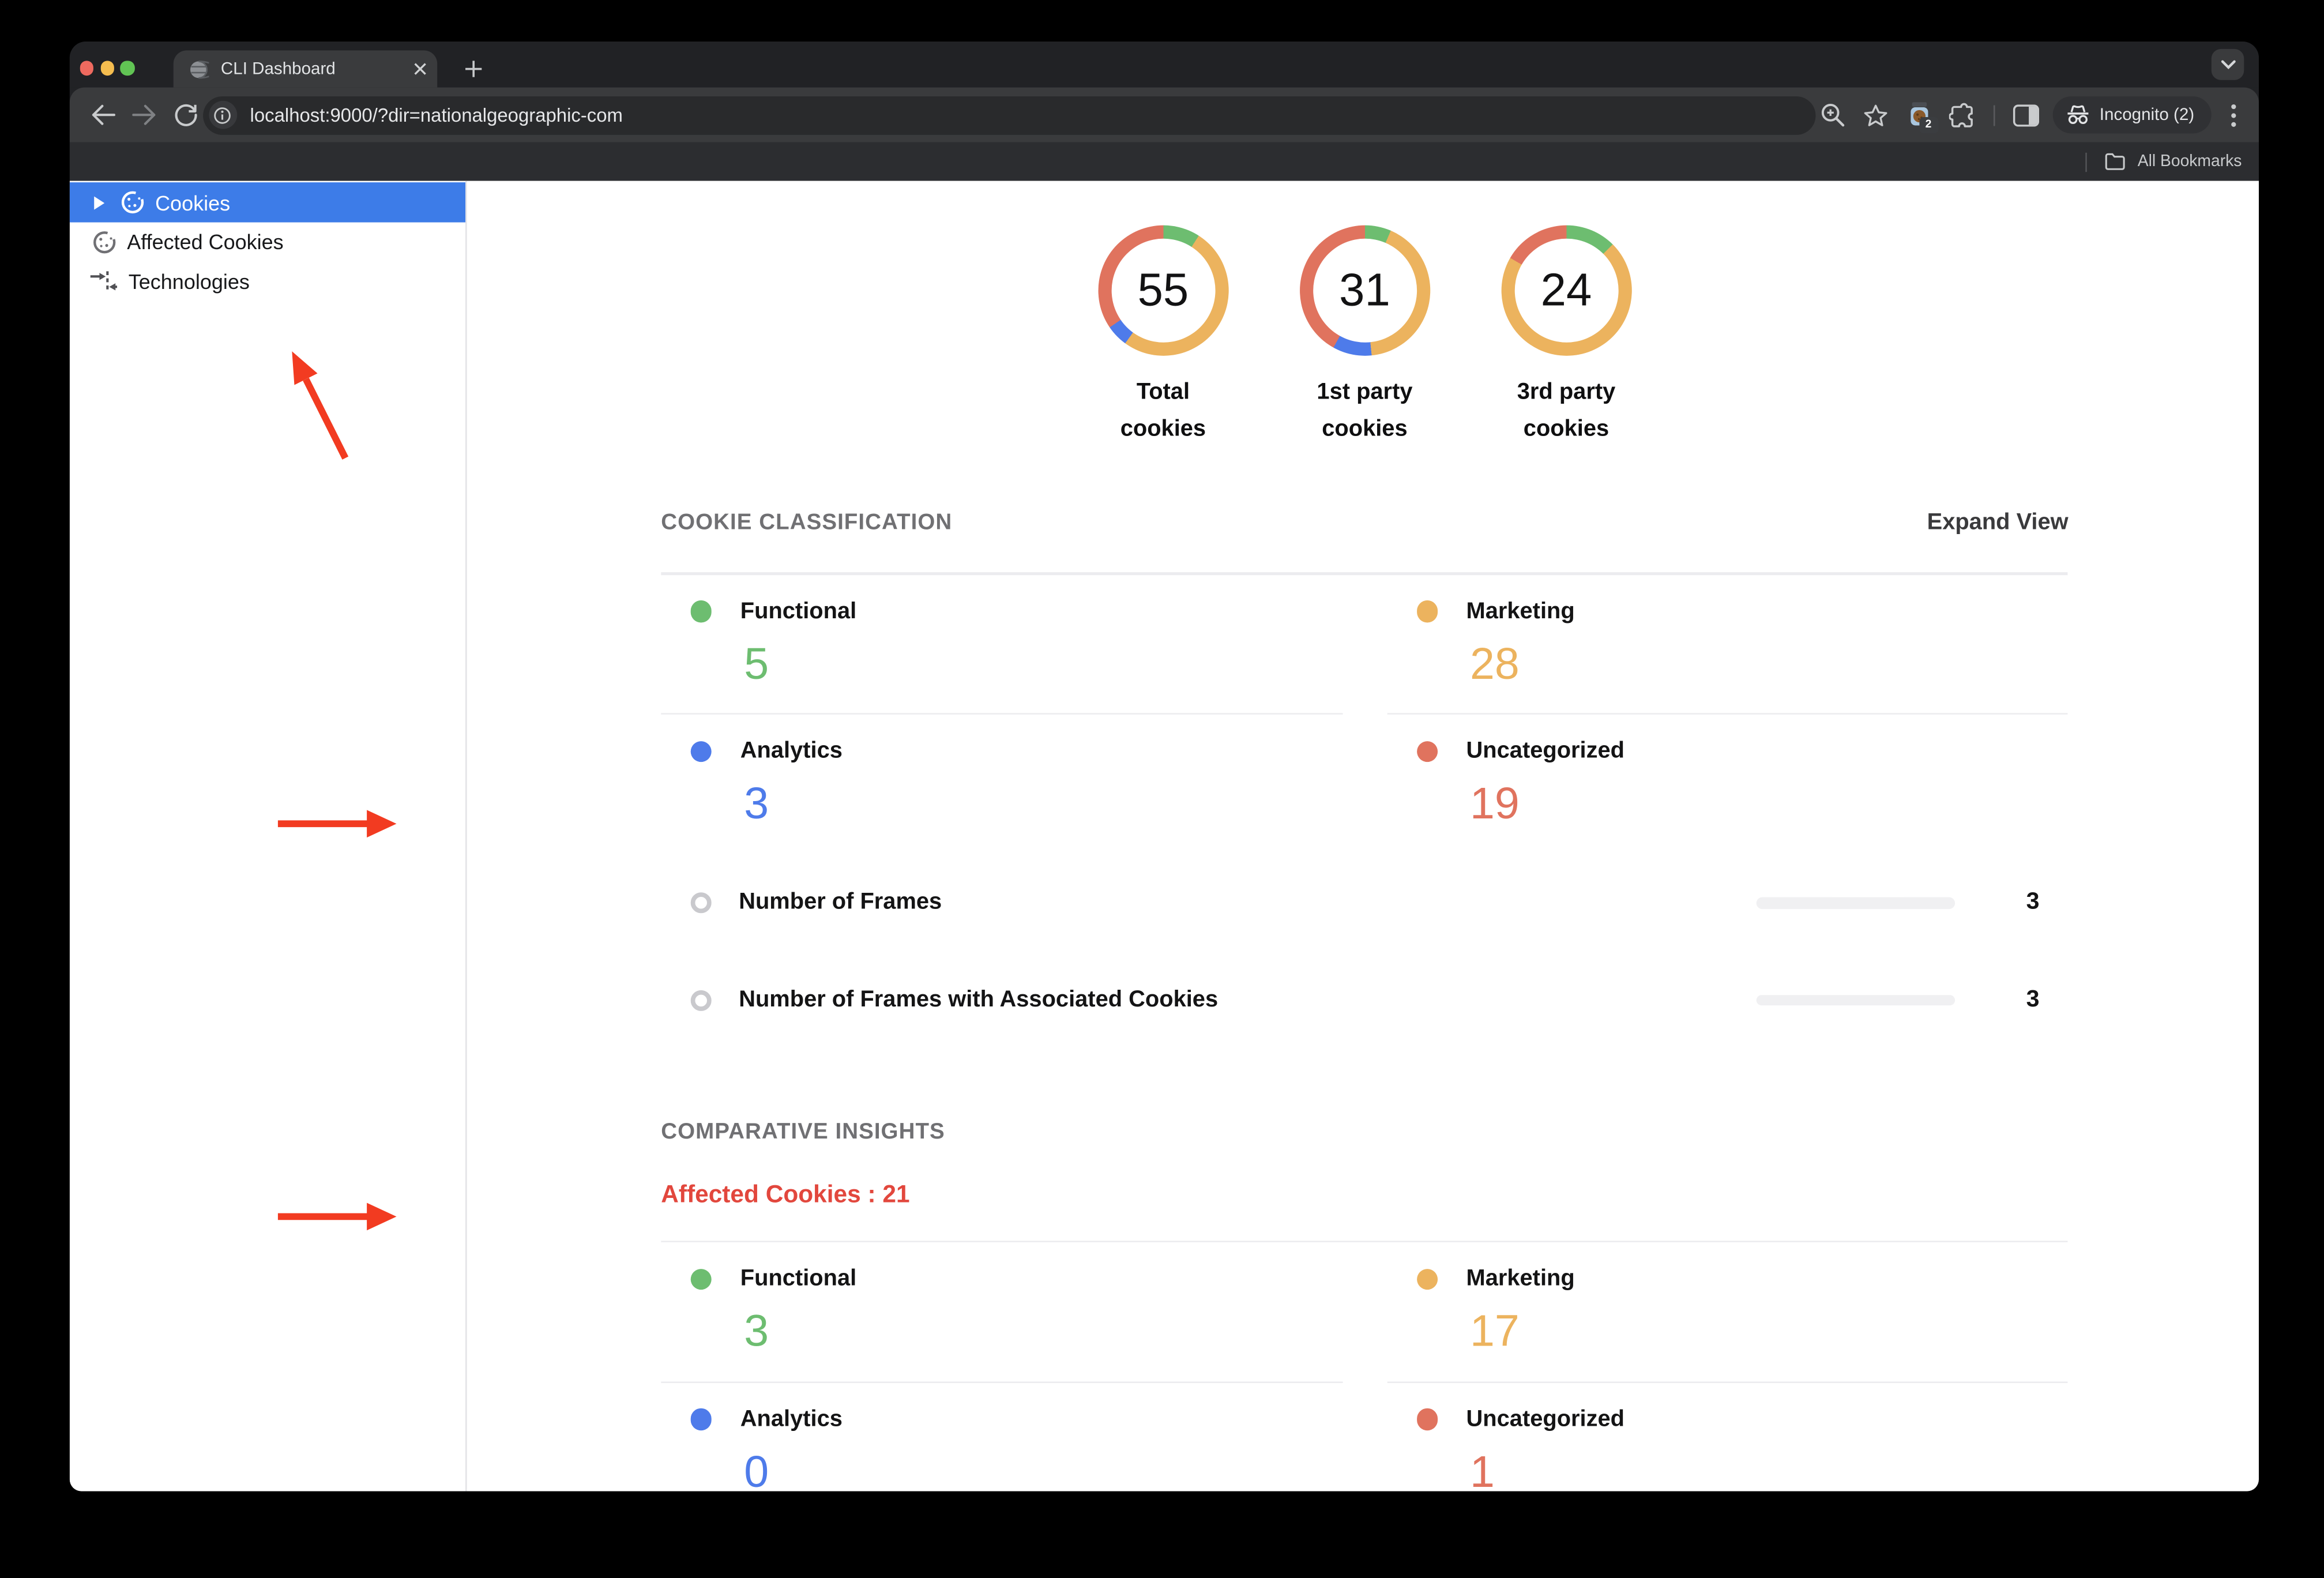  Describe the element at coordinates (1163, 411) in the screenshot. I see `donut-label: Total cookies` at that location.